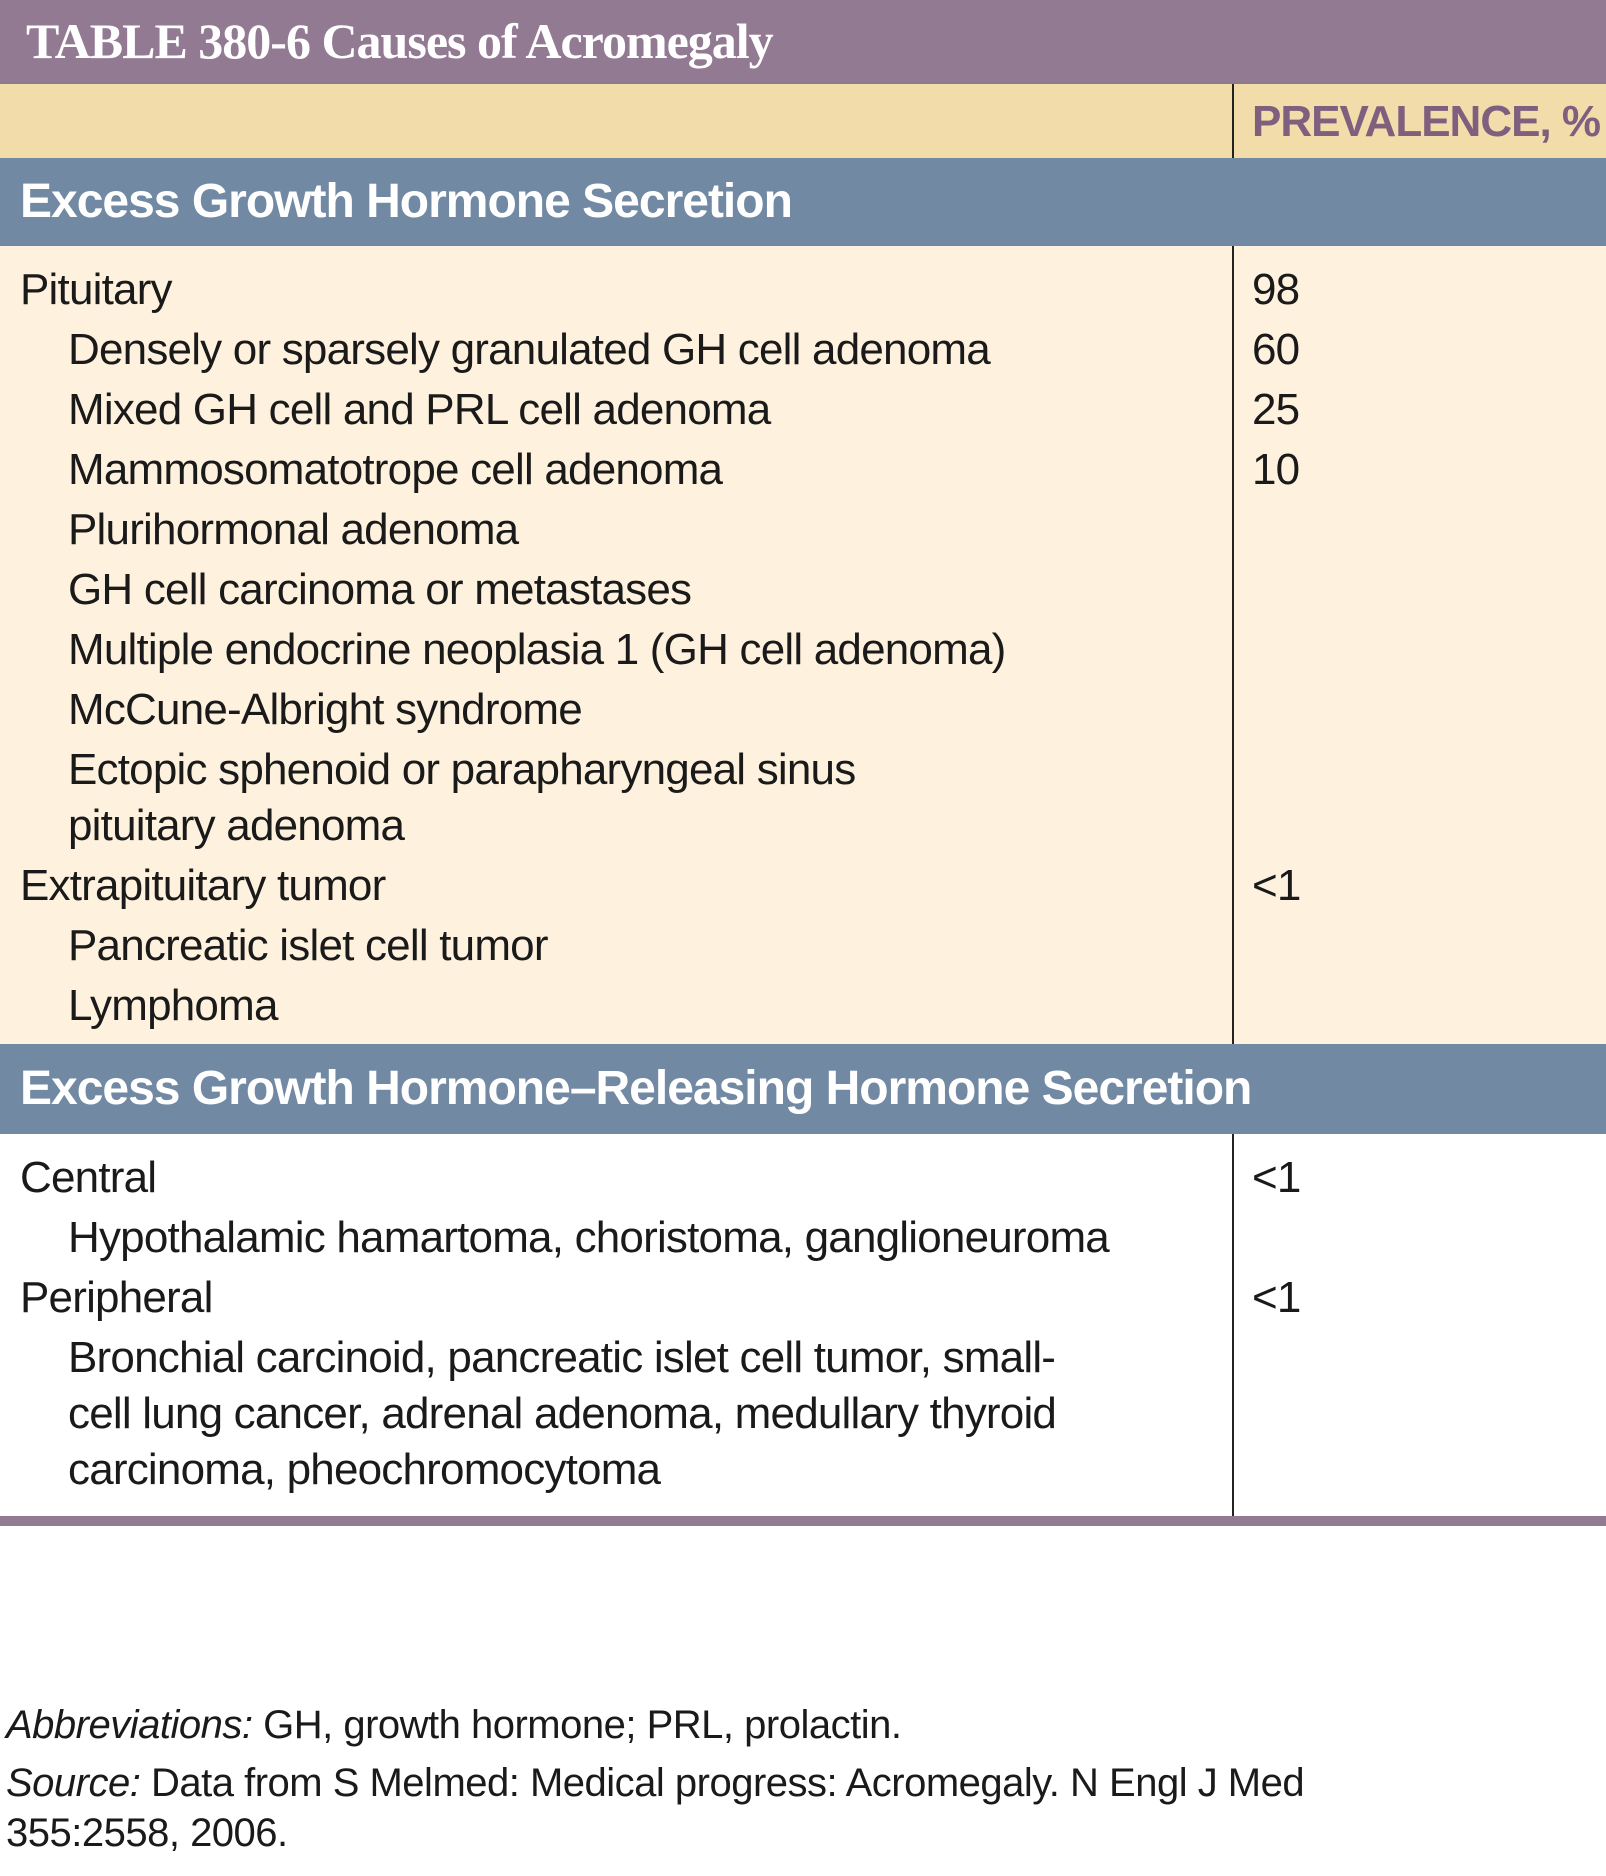 This screenshot has height=1876, width=1606. Describe the element at coordinates (308, 945) in the screenshot. I see `cause-label: Pancreatic islet cell tumor` at that location.